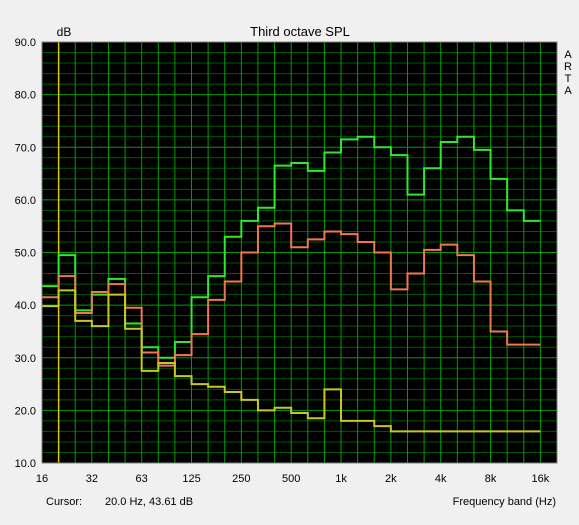 This screenshot has height=525, width=579. I want to click on x-tick-label: 1k, so click(341, 479).